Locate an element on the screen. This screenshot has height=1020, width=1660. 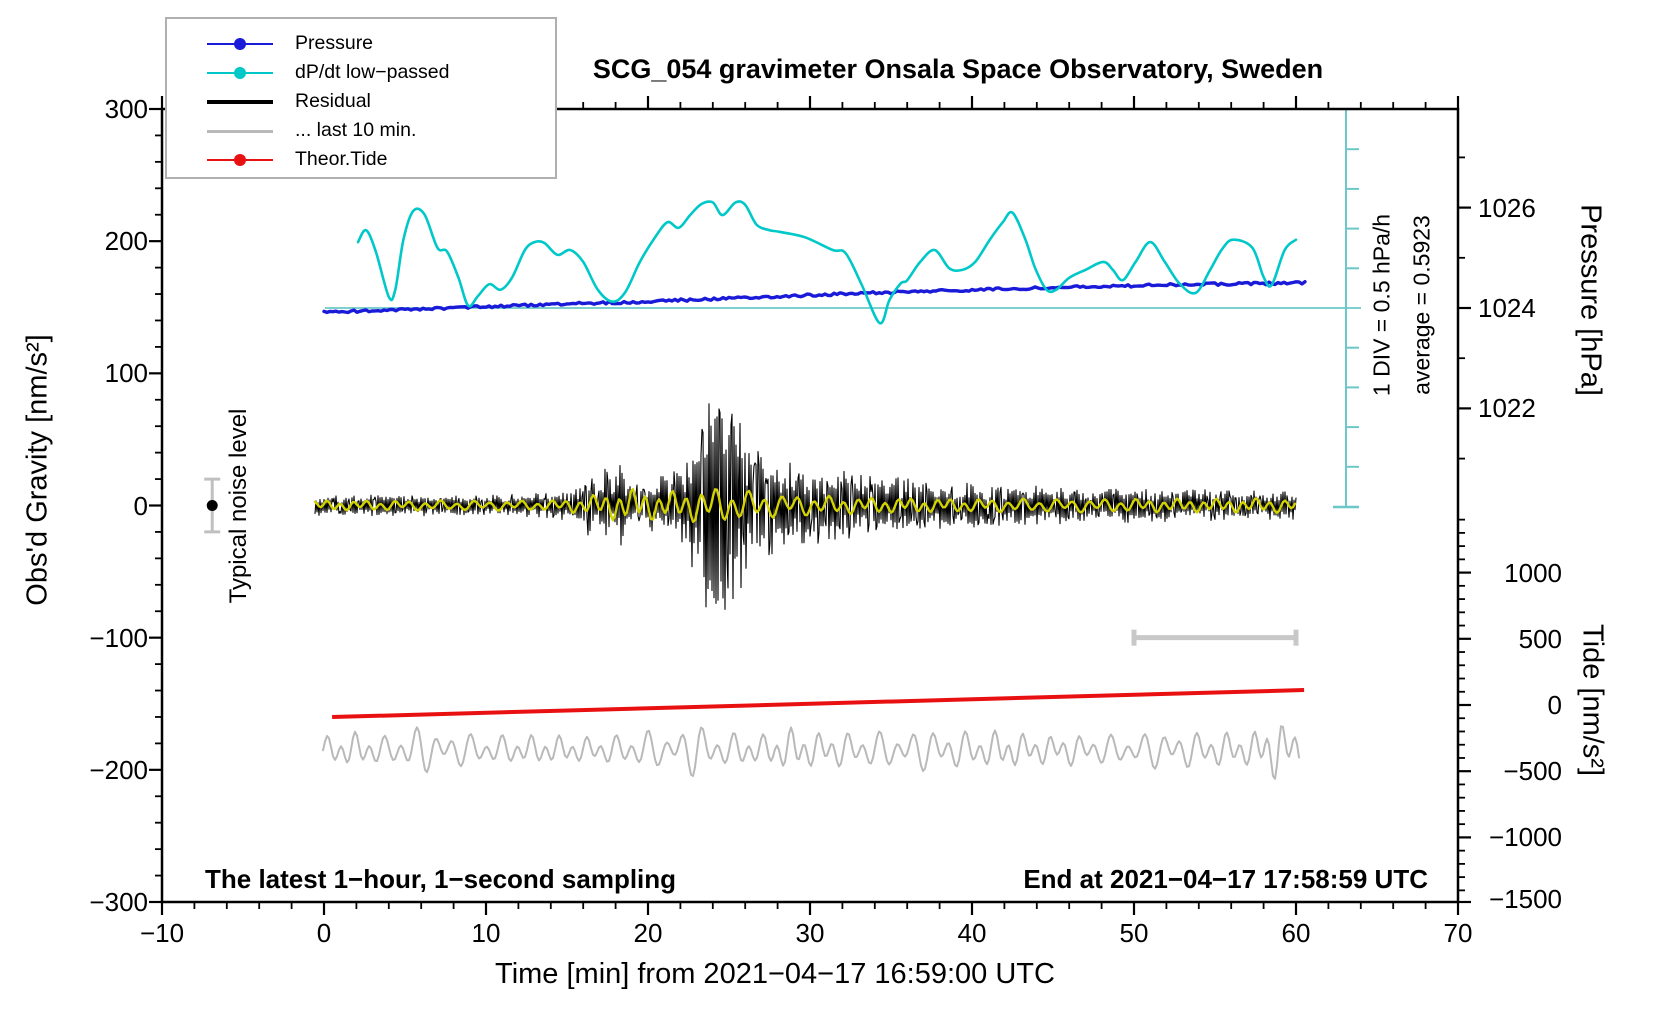
legend-item-pressure: Pressure is located at coordinates (361, 43).